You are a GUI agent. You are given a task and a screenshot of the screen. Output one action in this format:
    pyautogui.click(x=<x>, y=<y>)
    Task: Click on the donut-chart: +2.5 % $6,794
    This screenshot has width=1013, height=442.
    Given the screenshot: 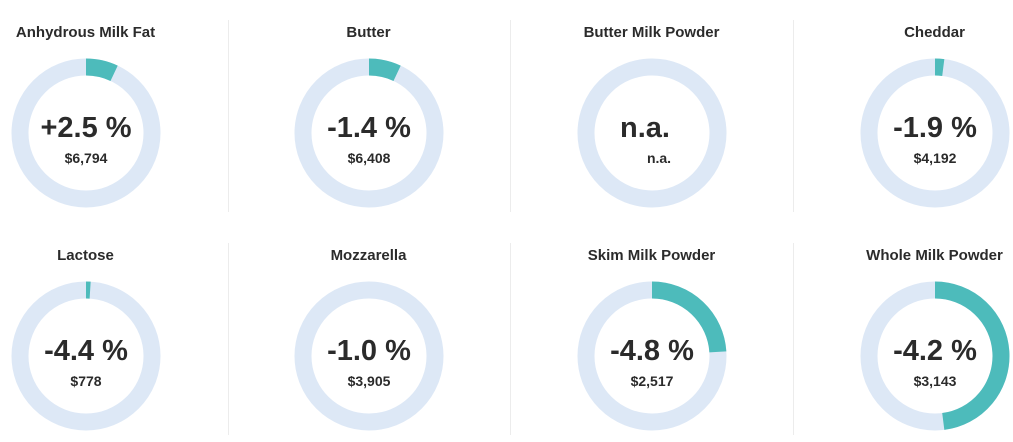 What is the action you would take?
    pyautogui.click(x=86, y=133)
    